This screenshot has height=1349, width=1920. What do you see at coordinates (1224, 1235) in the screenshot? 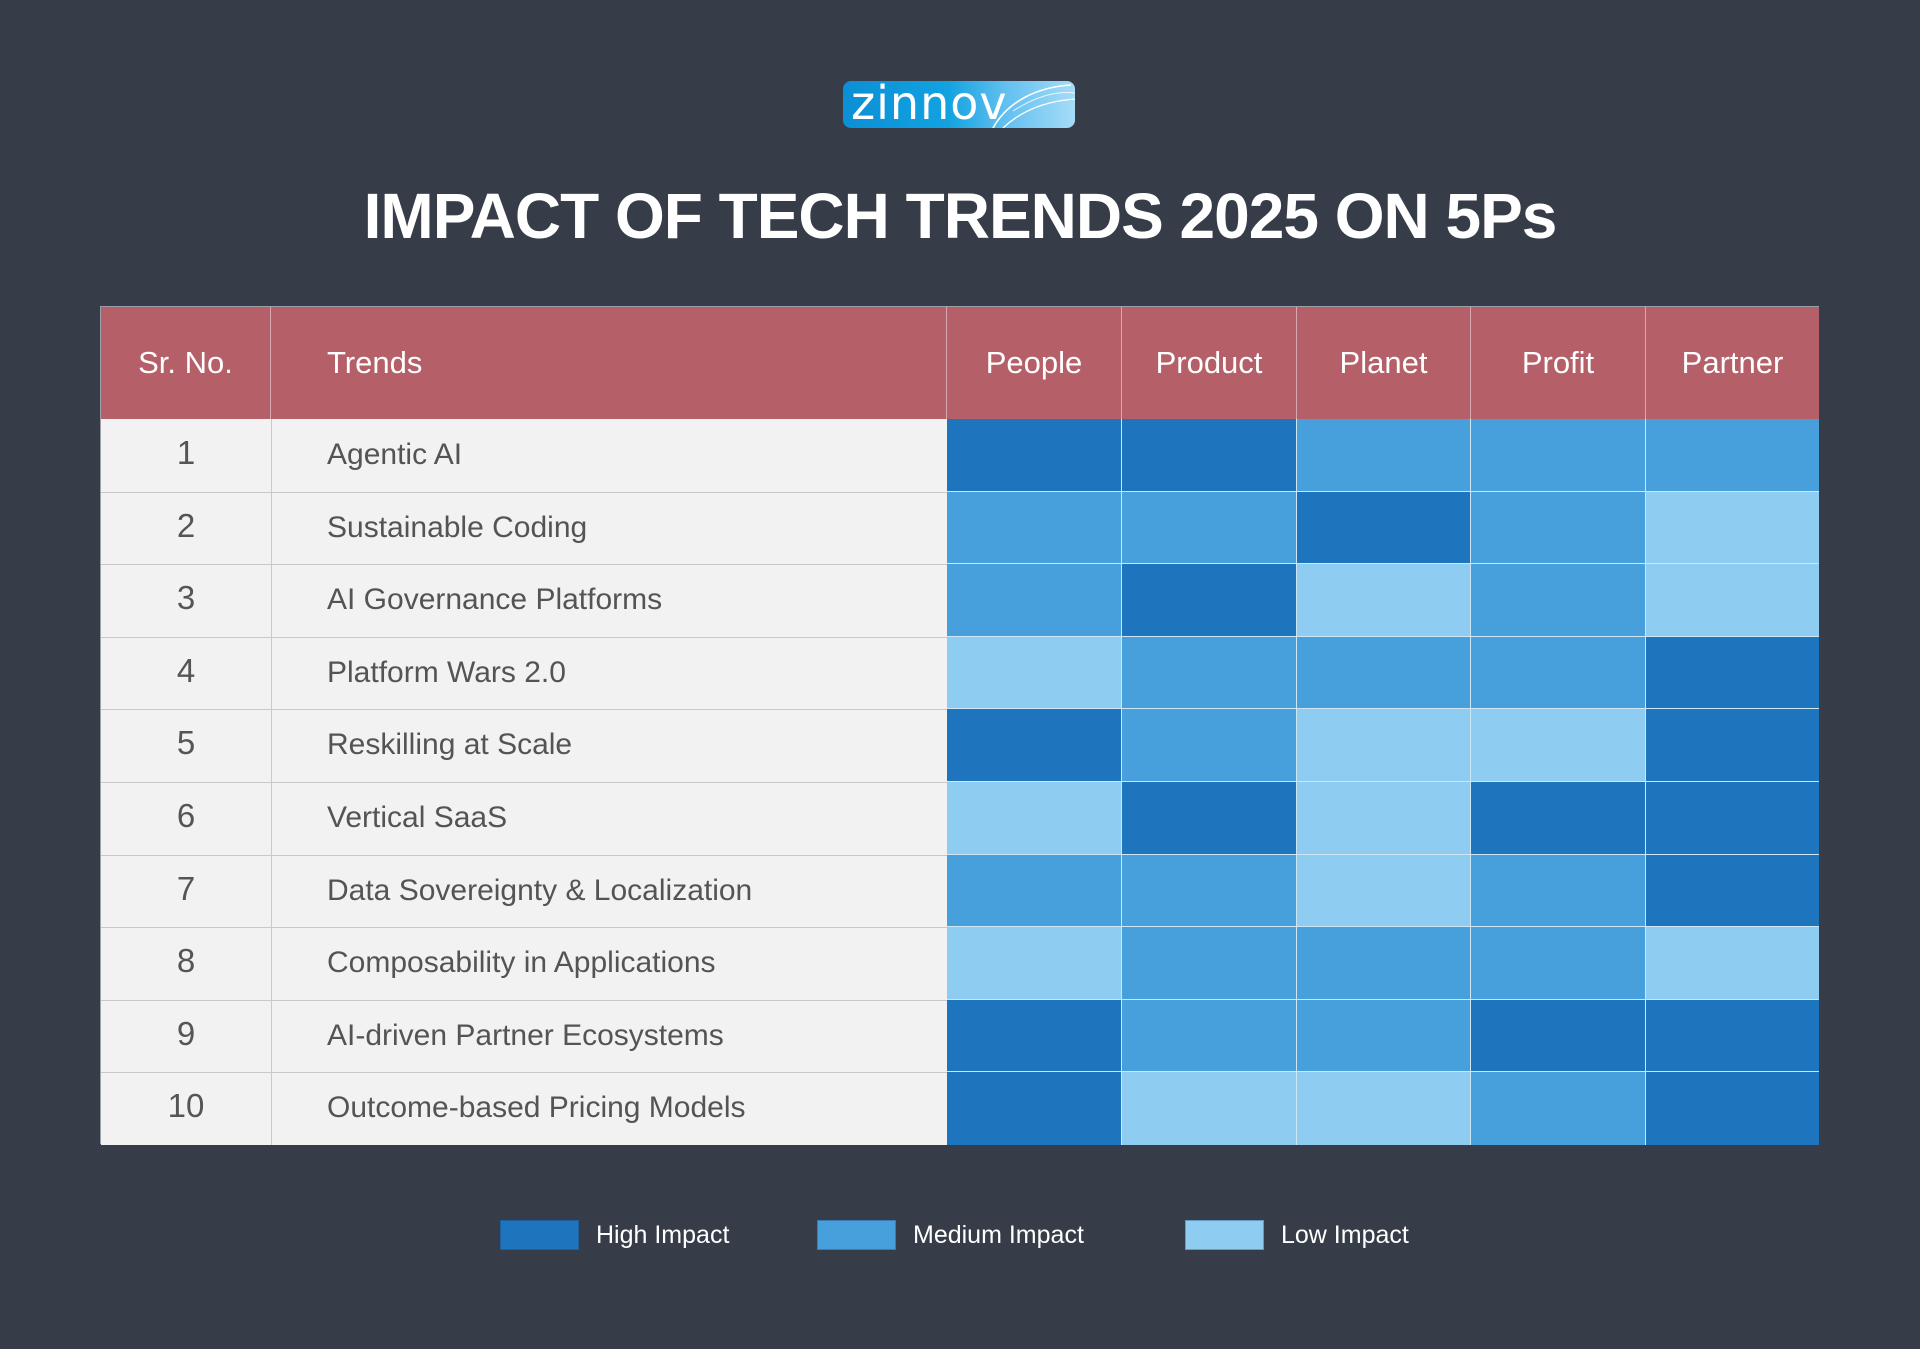
I see `legend-swatch-low` at bounding box center [1224, 1235].